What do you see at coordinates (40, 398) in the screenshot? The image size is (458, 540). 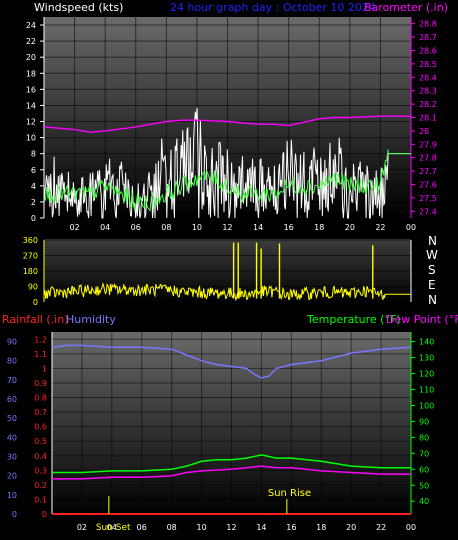 I see `rain-y-tick-8: 0.8` at bounding box center [40, 398].